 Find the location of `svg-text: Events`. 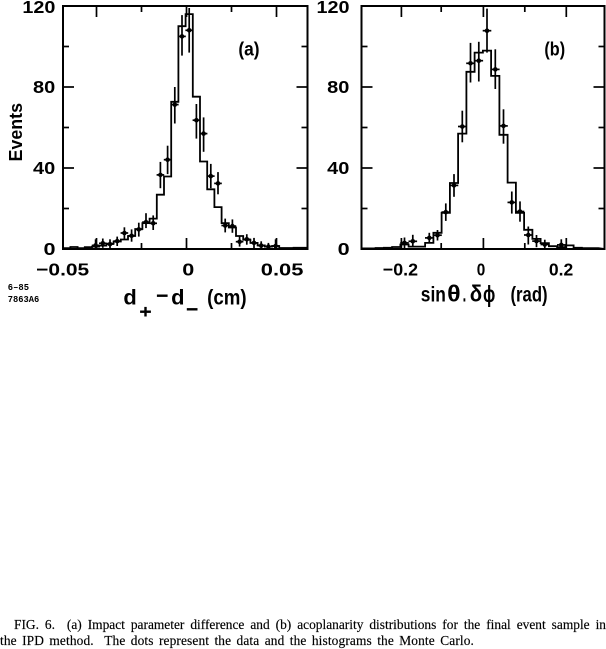

svg-text: Events is located at coordinates (15, 132).